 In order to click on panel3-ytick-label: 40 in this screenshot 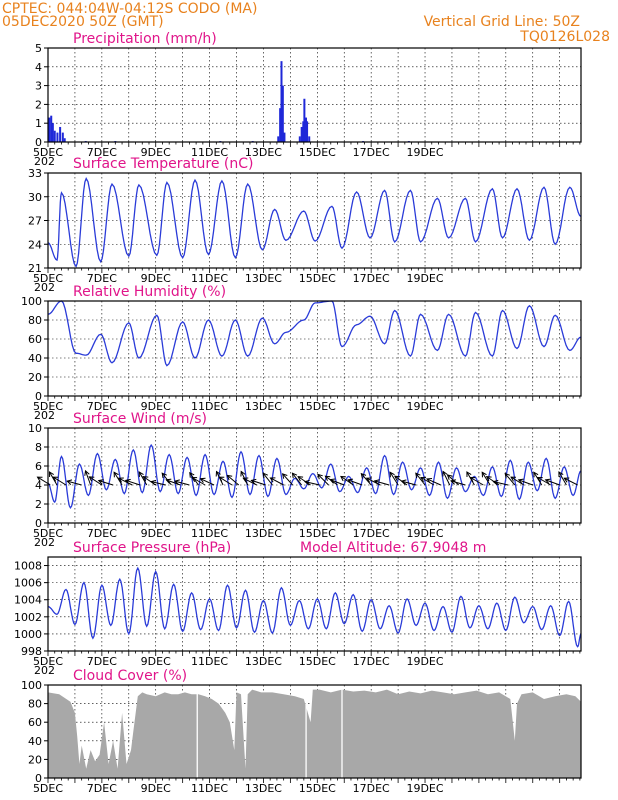, I will do `click(35, 358)`.